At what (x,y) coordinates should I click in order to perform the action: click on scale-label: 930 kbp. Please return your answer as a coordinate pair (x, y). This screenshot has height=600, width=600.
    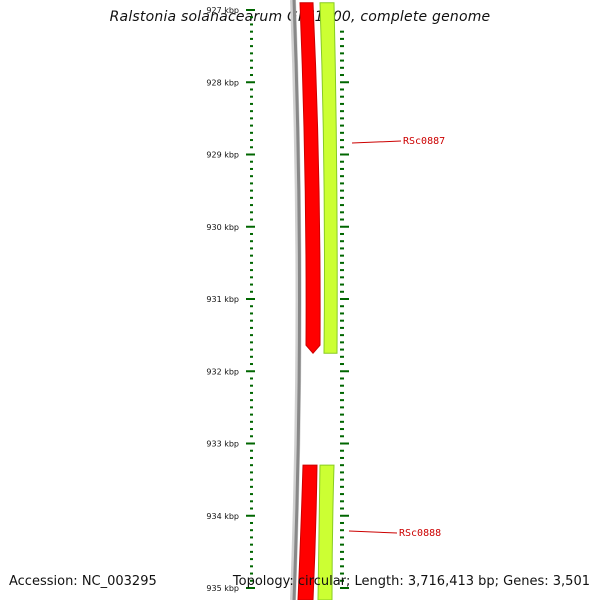
    Looking at the image, I should click on (222, 227).